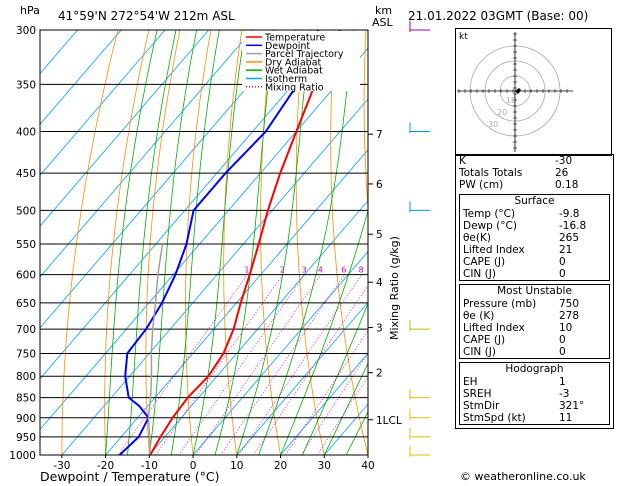 The height and width of the screenshot is (486, 629). What do you see at coordinates (477, 238) in the screenshot?
I see `stat-key: θe(K)` at bounding box center [477, 238].